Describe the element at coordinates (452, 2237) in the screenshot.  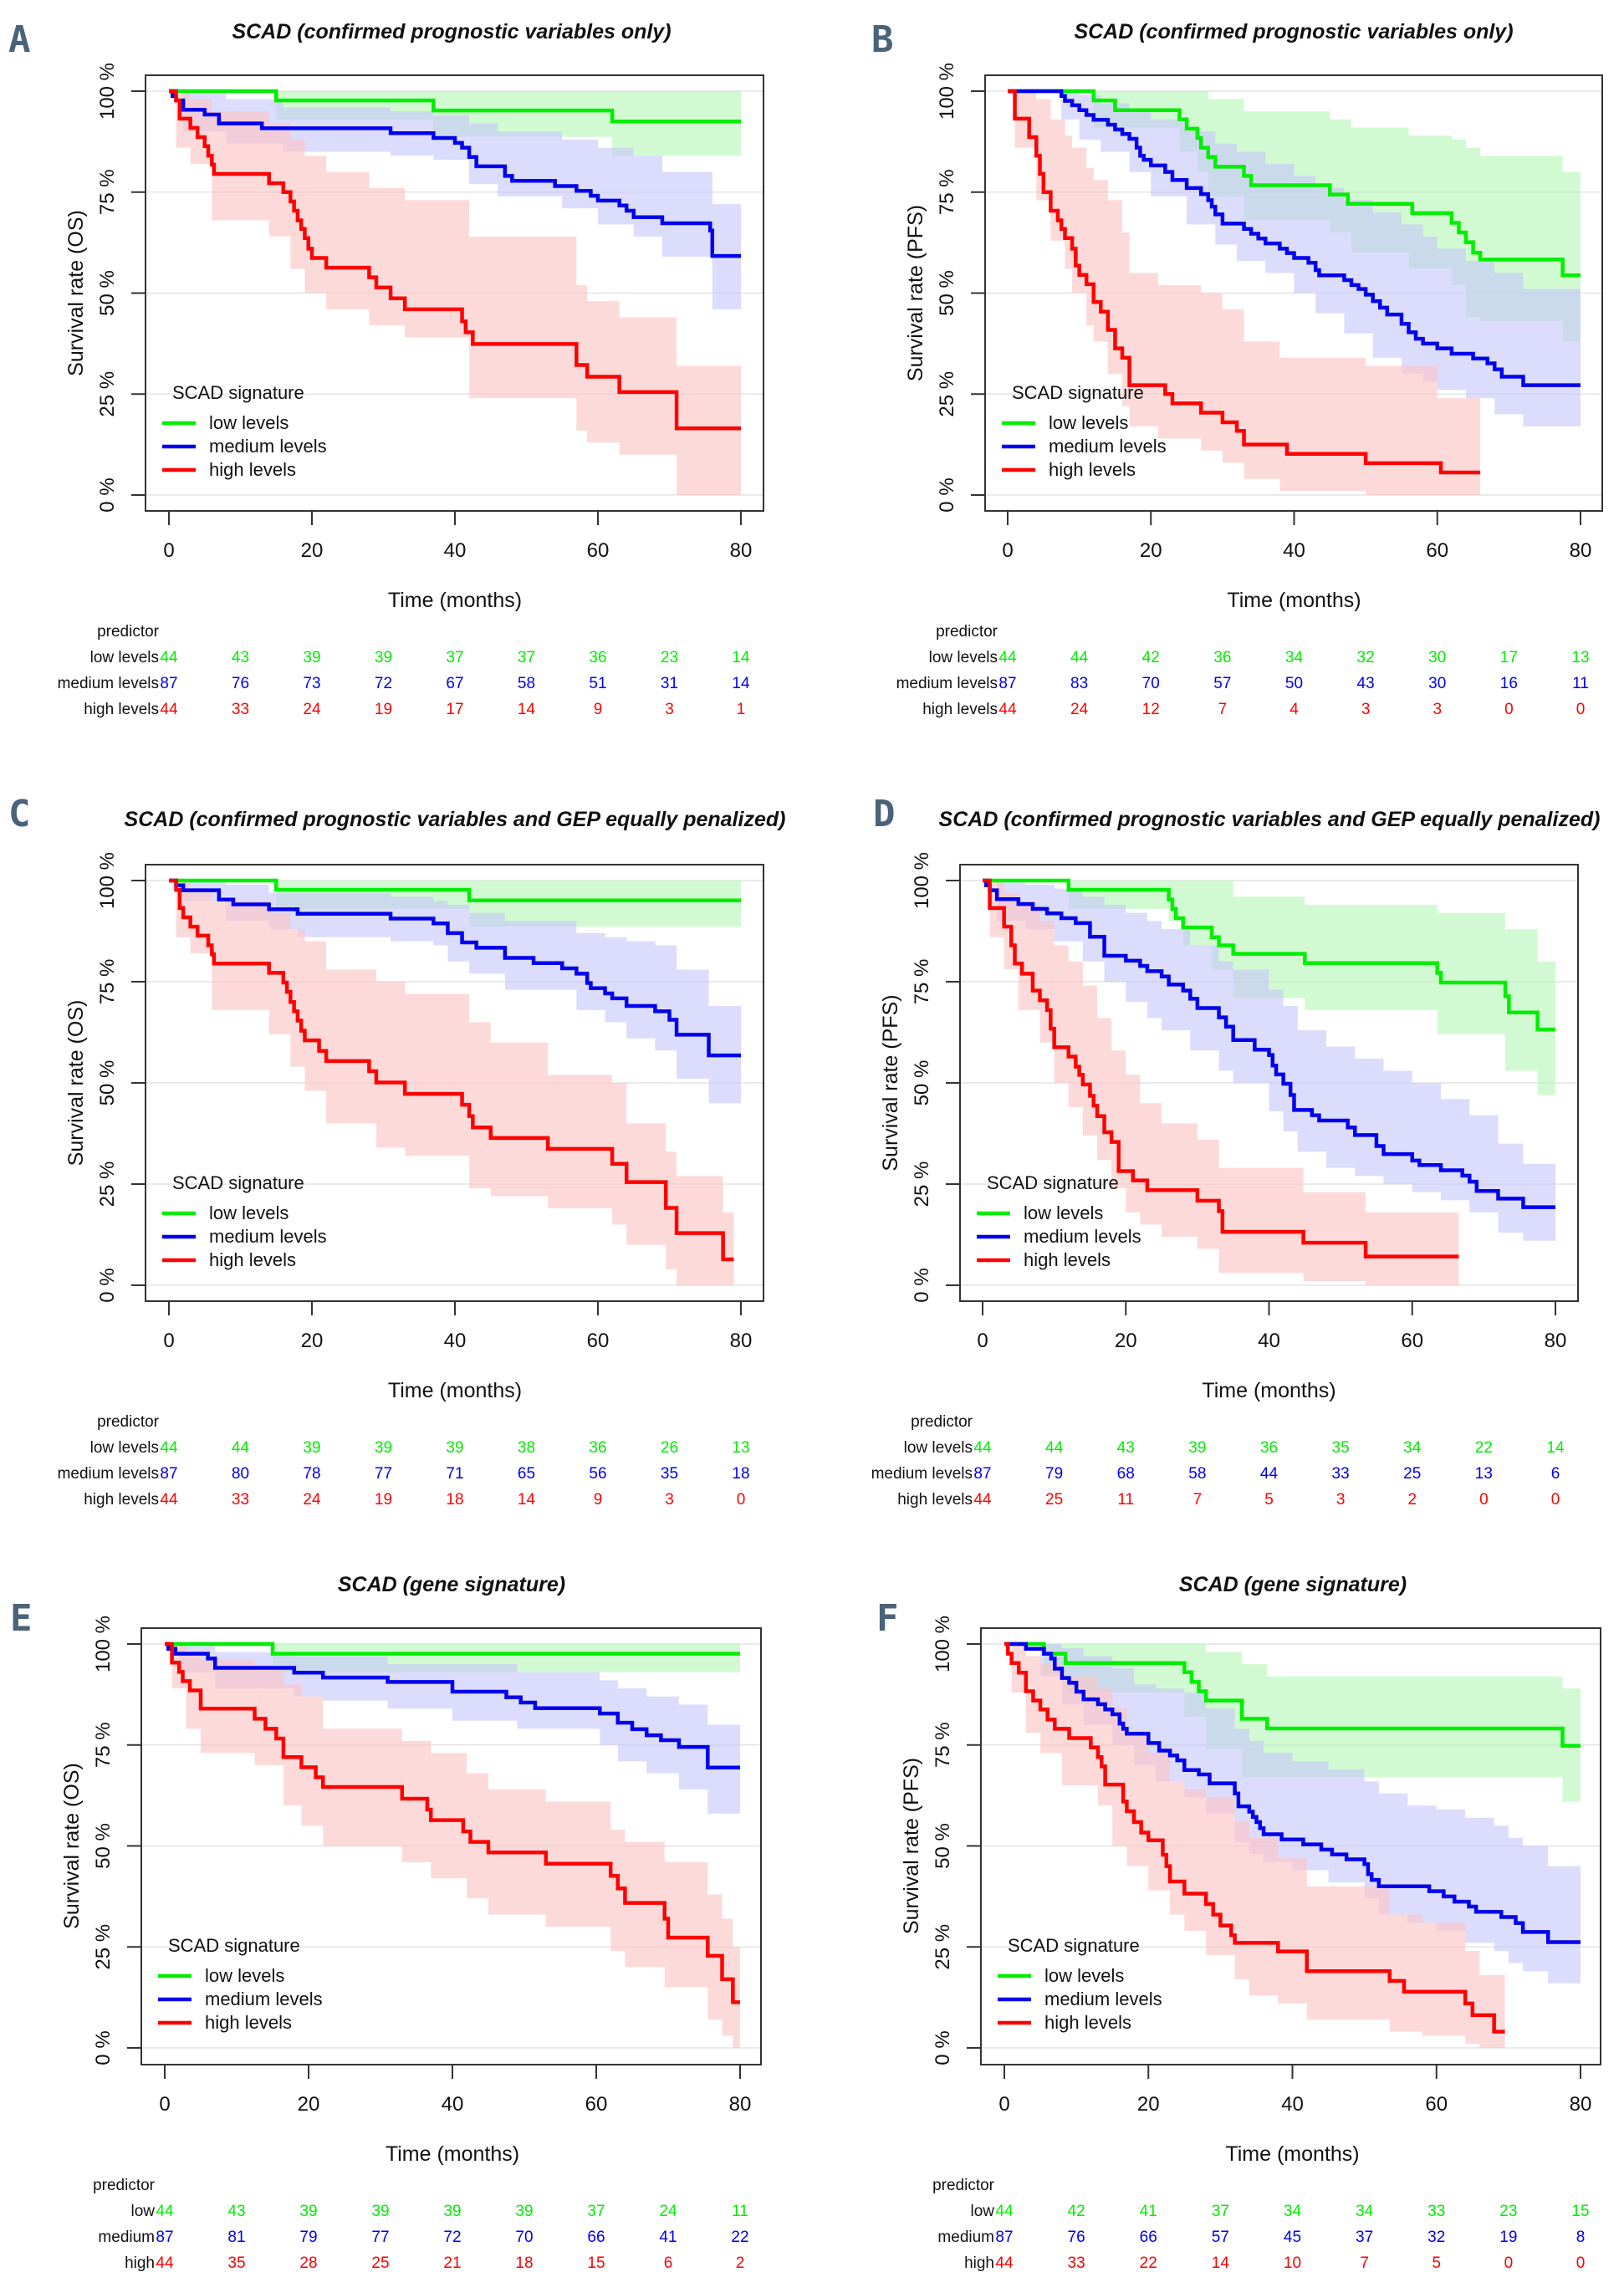
I see `risk-count-medium: 72` at that location.